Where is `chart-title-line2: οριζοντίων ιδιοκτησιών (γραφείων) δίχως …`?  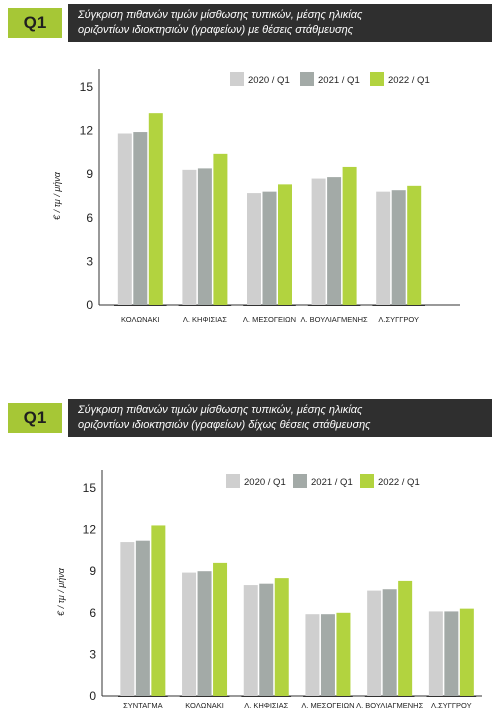 chart-title-line2: οριζοντίων ιδιοκτησιών (γραφείων) δίχως … is located at coordinates (224, 425).